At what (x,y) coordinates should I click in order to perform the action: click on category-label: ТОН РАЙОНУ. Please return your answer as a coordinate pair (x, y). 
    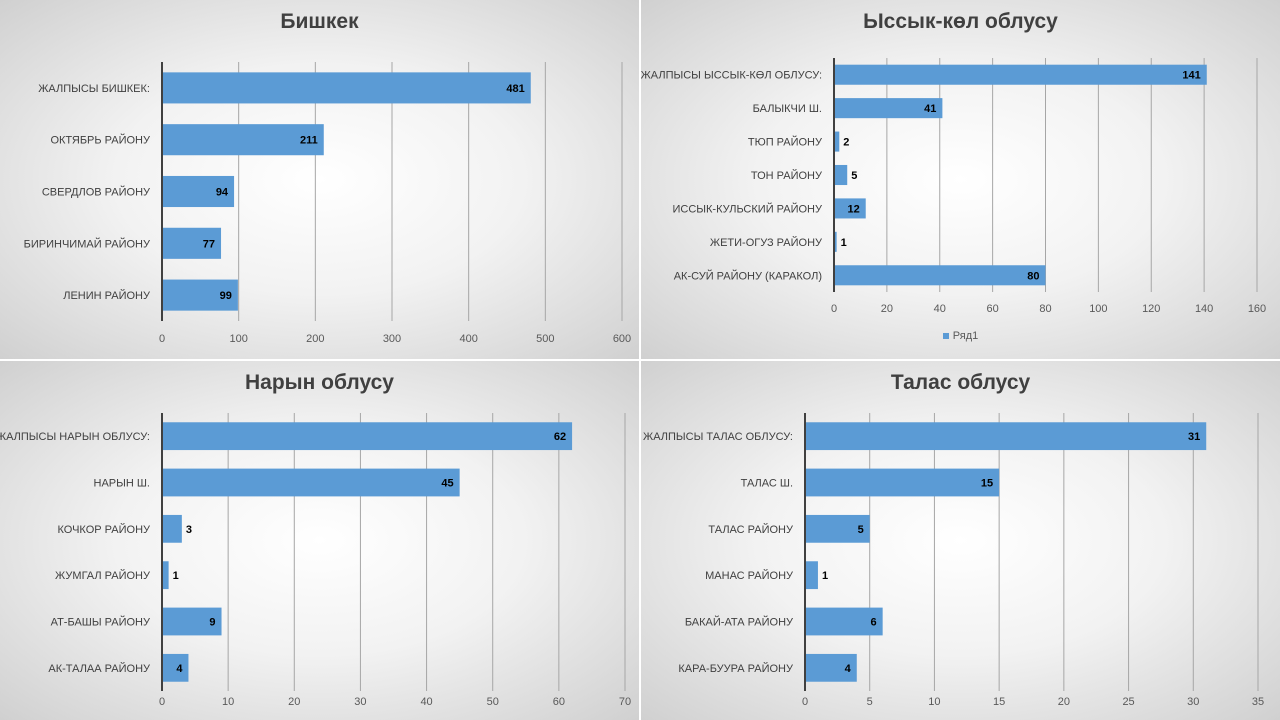
    Looking at the image, I should click on (787, 175).